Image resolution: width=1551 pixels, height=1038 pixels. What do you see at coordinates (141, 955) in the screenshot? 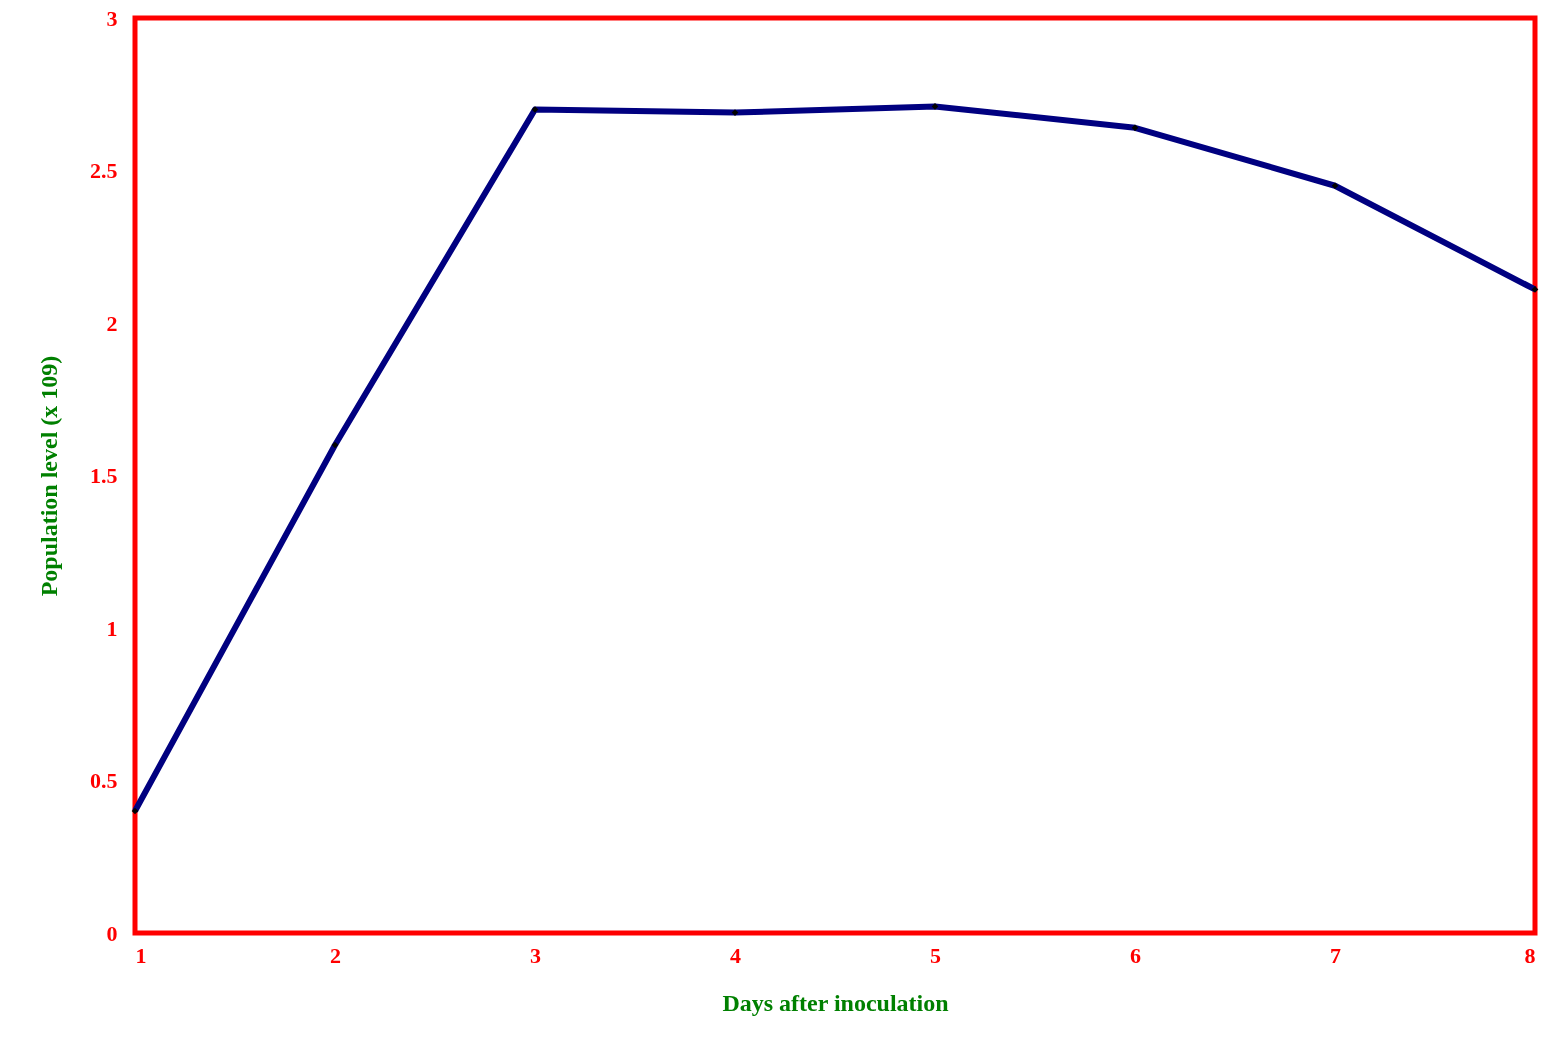
I see `x-tick-label: 1` at bounding box center [141, 955].